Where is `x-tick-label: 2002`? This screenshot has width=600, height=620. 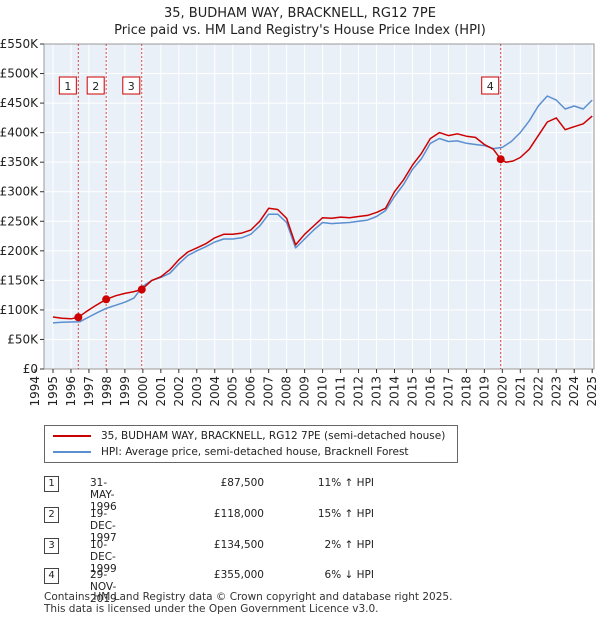
x-tick-label: 2002 is located at coordinates (179, 391).